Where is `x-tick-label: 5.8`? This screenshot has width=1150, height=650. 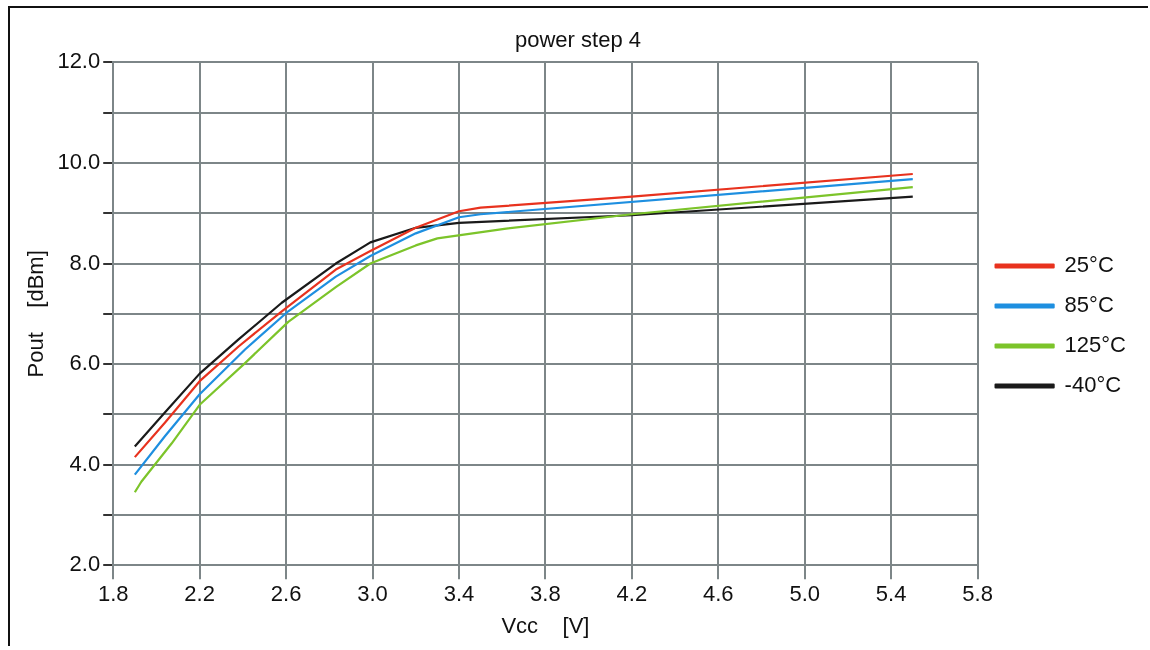 x-tick-label: 5.8 is located at coordinates (977, 594).